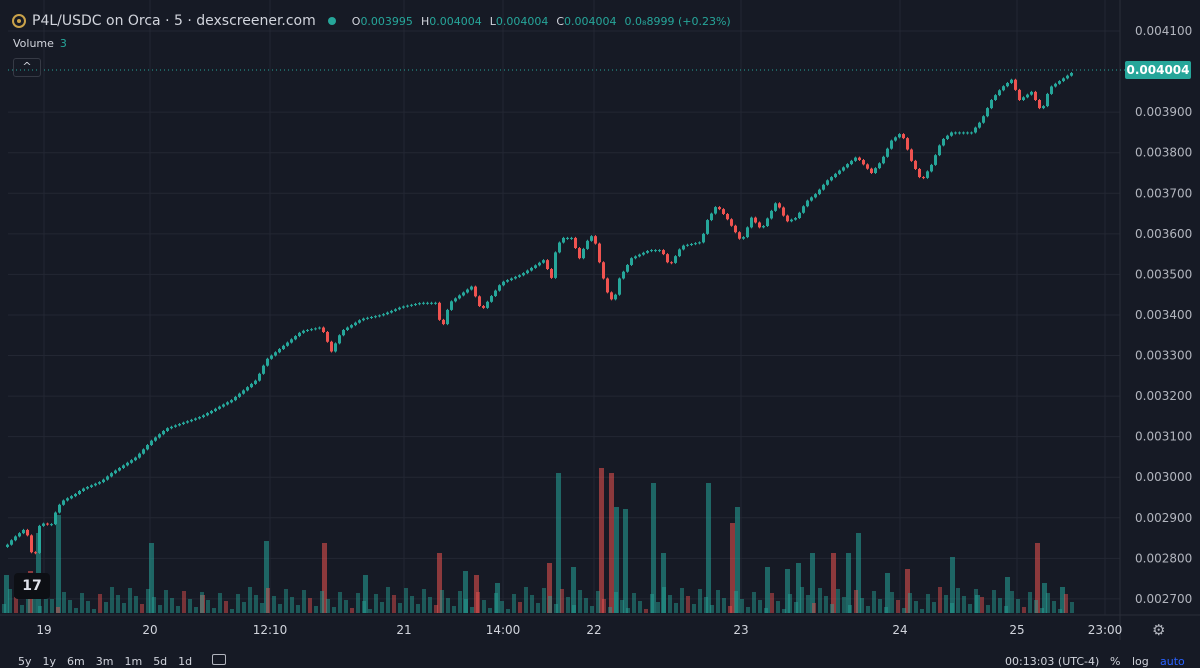 The image size is (1200, 668). What do you see at coordinates (1163, 558) in the screenshot?
I see `y-tick-label: 0.002800` at bounding box center [1163, 558].